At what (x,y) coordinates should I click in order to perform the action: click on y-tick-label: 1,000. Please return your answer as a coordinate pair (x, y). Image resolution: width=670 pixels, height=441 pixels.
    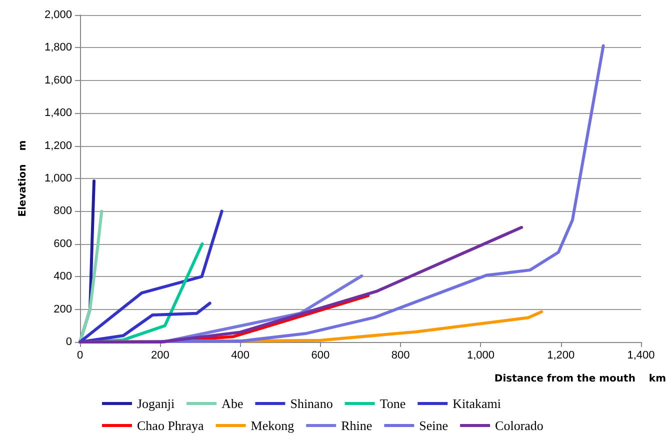
    Looking at the image, I should click on (58, 178).